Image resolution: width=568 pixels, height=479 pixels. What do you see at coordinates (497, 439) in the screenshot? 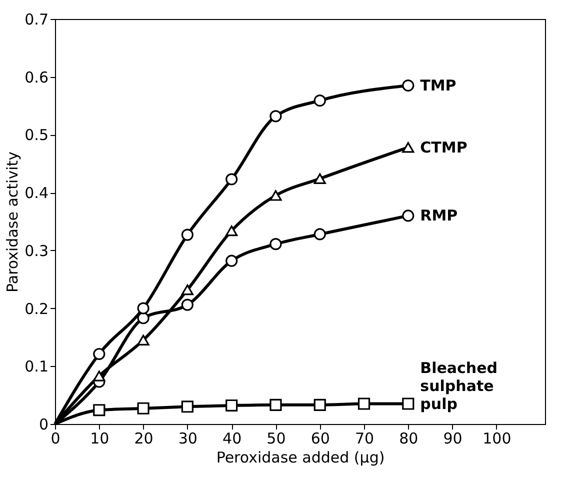
I see `x-tick-label: 100` at bounding box center [497, 439].